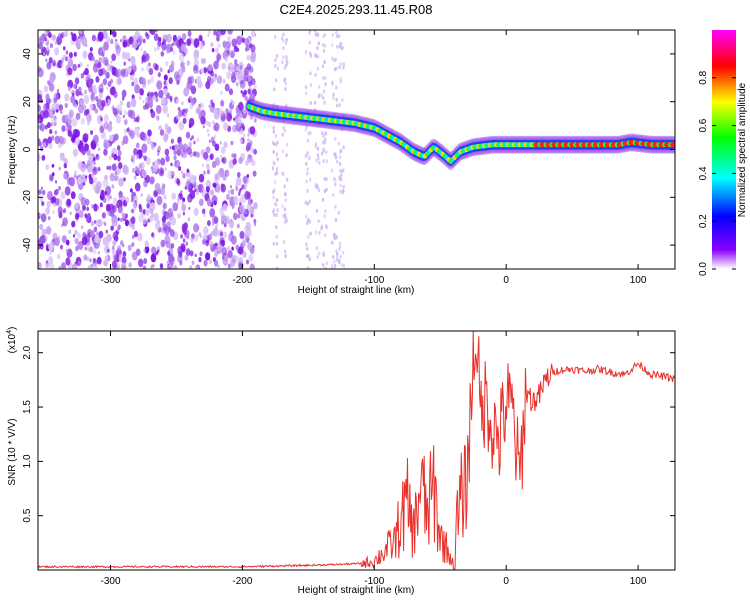  I want to click on x-tick-label: 100, so click(638, 581).